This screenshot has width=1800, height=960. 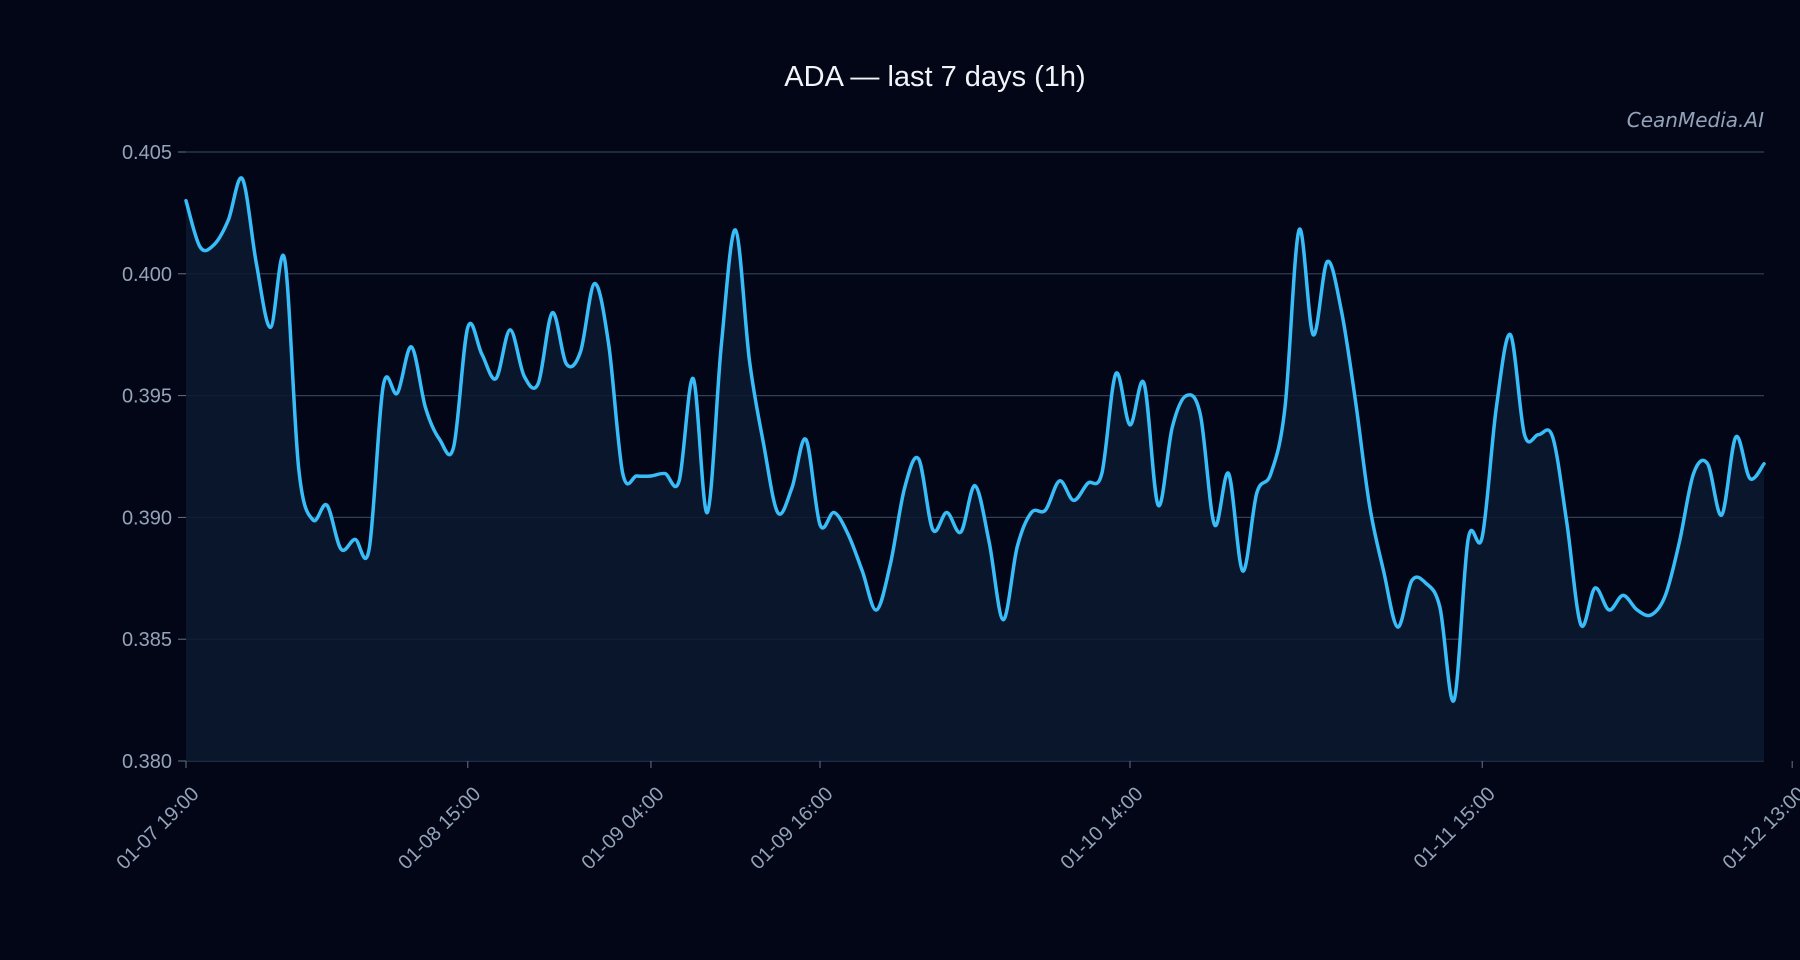 I want to click on watermark-label: CeanMedia.AI, so click(x=1695, y=120).